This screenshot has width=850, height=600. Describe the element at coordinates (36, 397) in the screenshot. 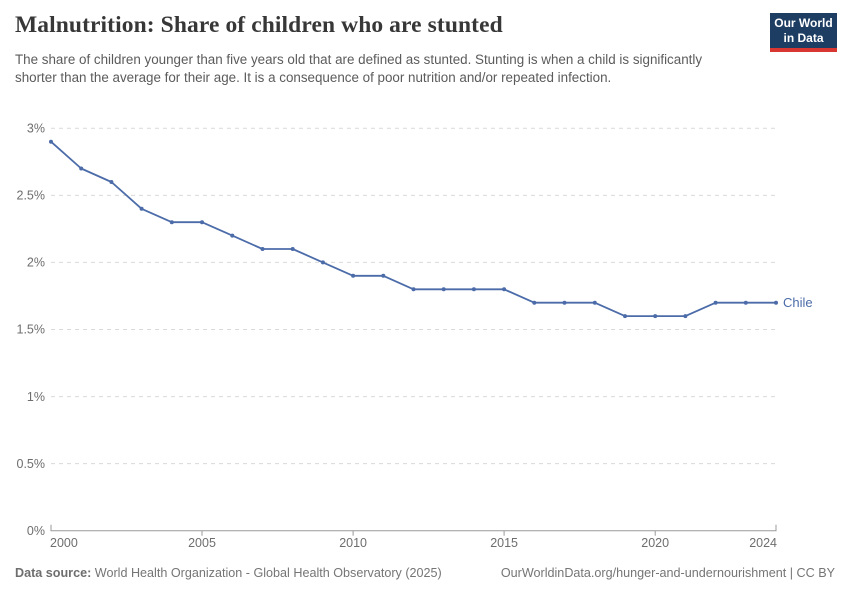

I see `y-tick-label: 1%` at that location.